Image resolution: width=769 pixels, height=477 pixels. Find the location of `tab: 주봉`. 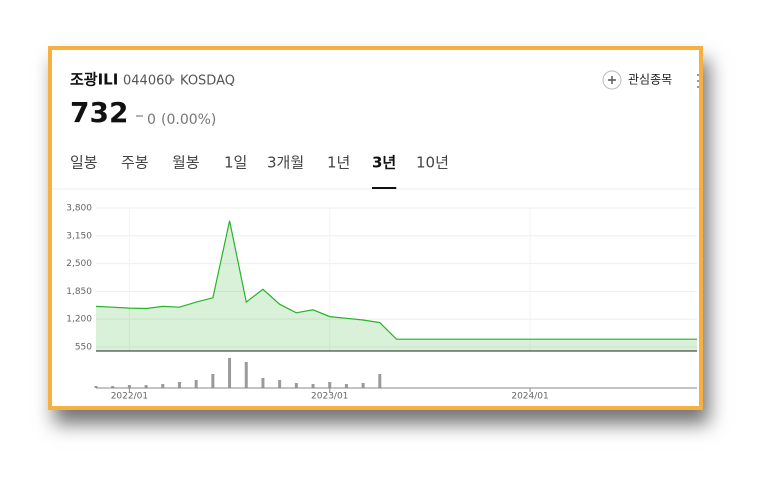

tab: 주봉 is located at coordinates (135, 163).